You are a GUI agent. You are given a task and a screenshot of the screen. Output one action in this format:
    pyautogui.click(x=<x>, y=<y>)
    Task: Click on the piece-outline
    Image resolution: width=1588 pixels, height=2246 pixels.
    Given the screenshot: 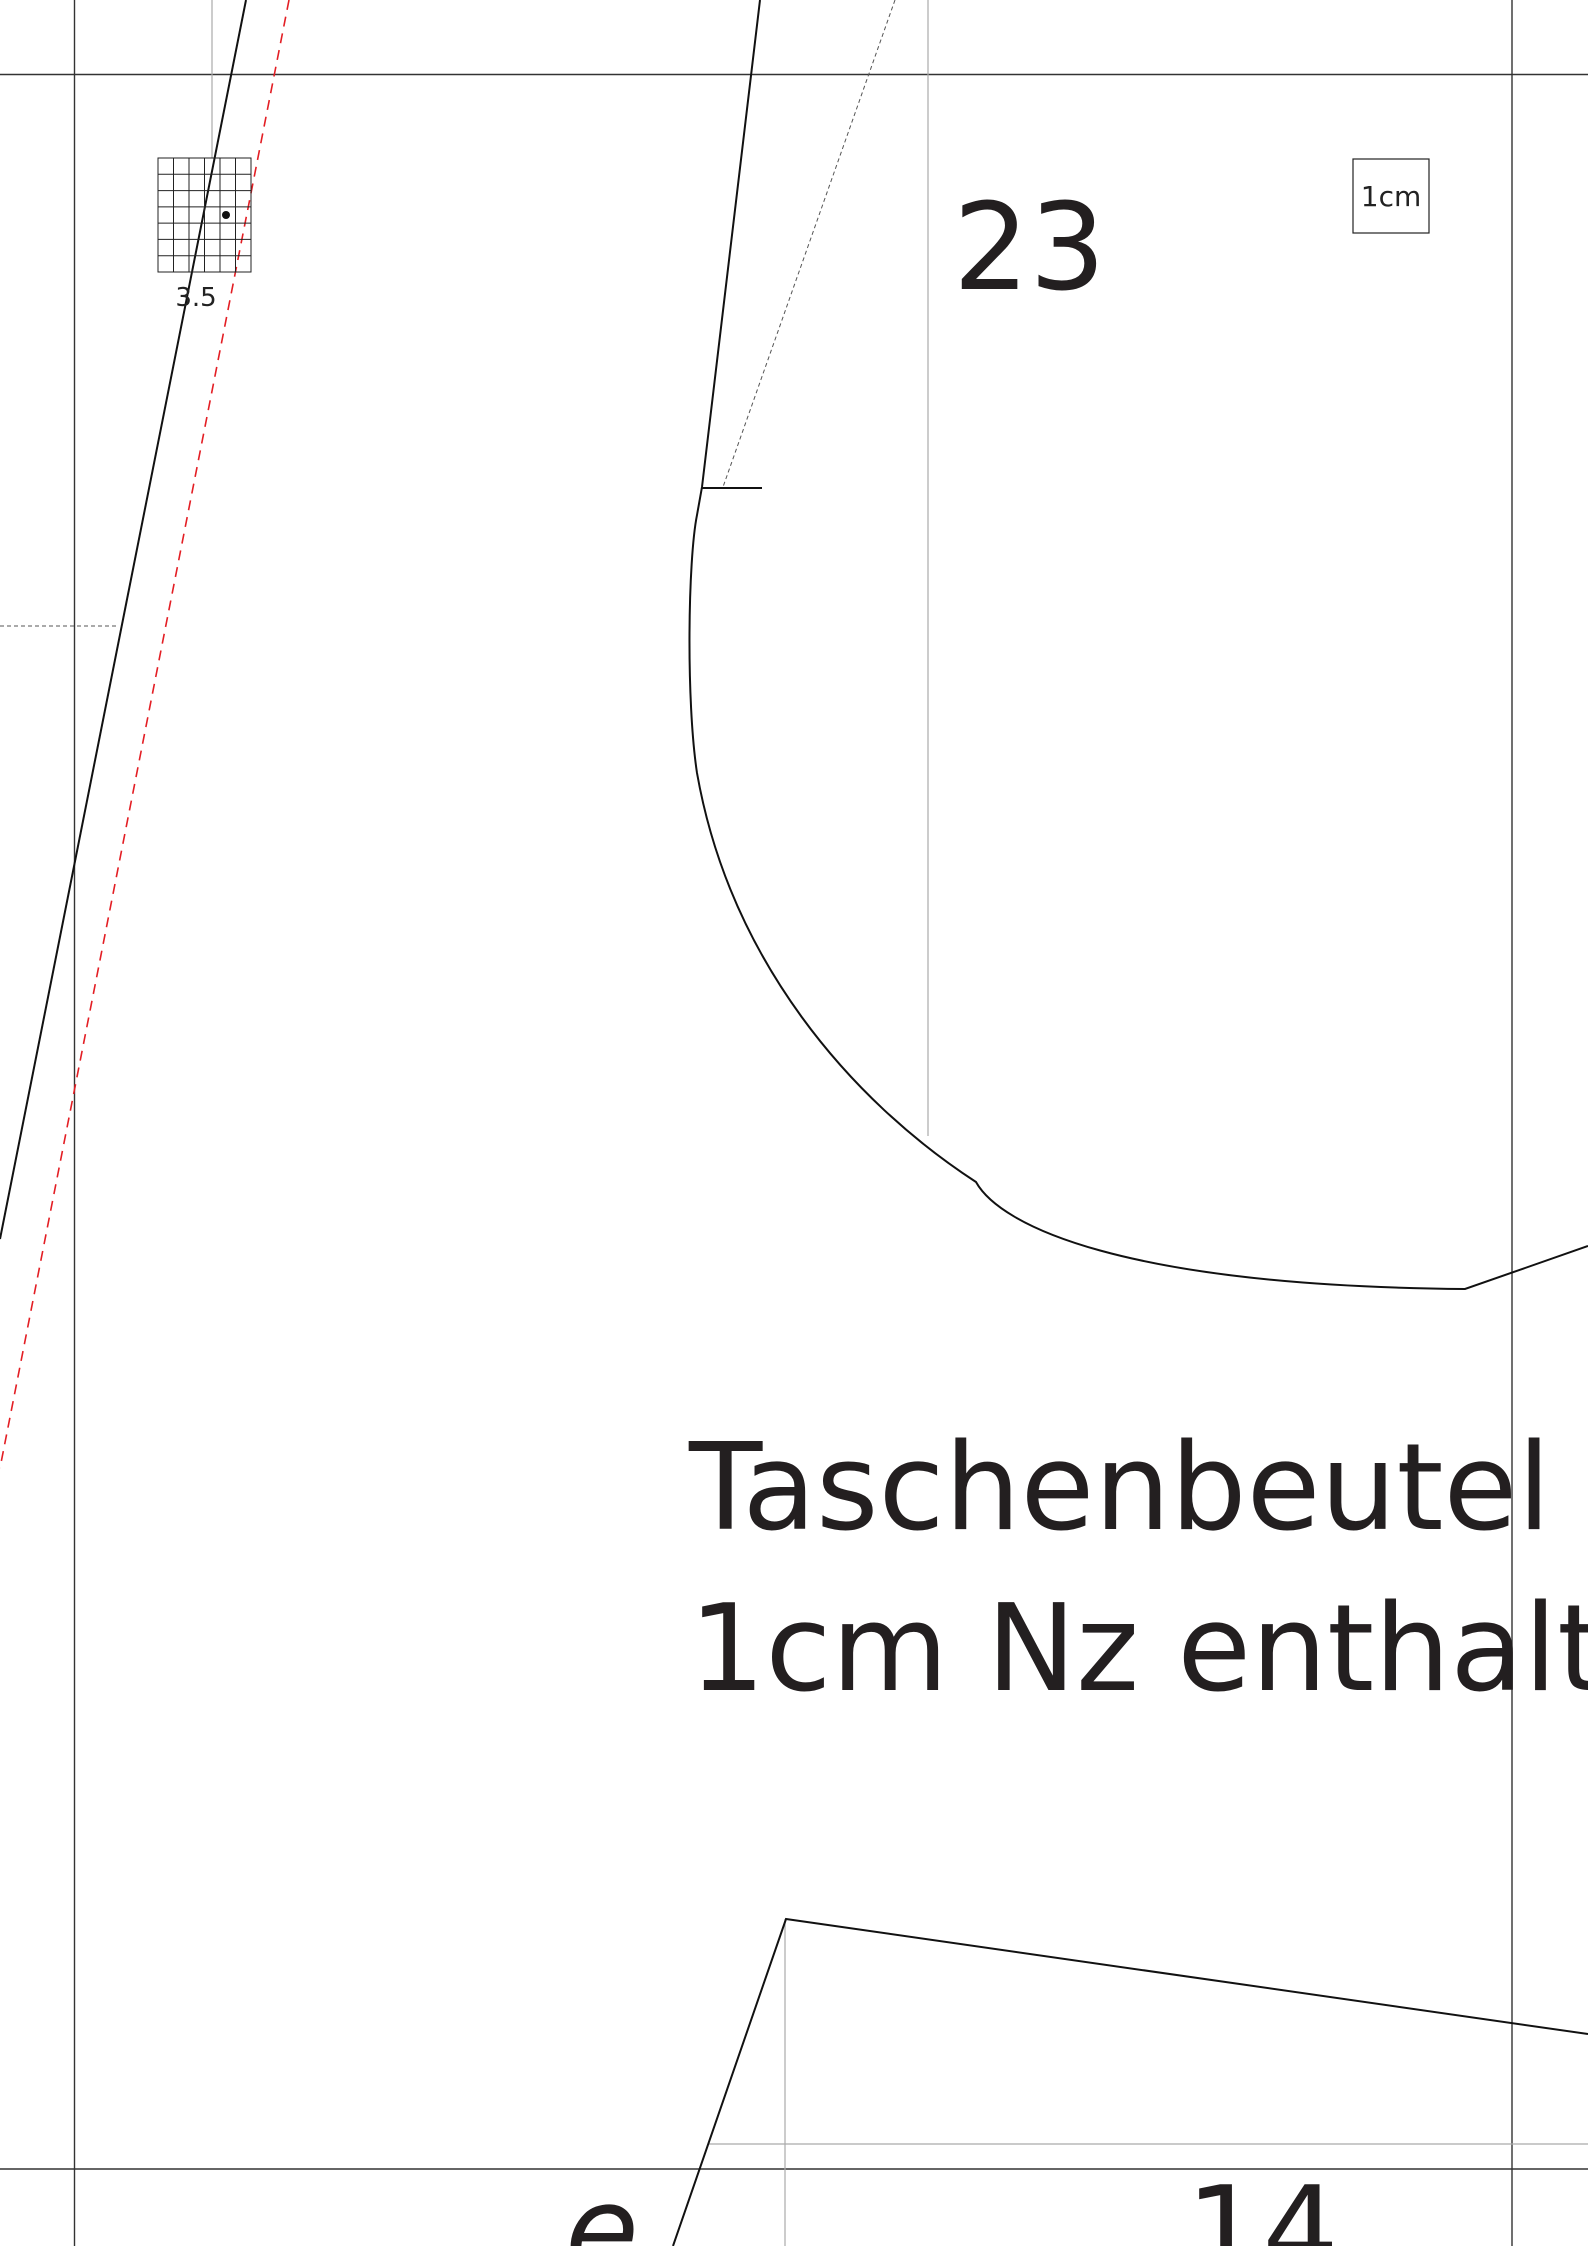 What is the action you would take?
    pyautogui.click(x=1130, y=2081)
    